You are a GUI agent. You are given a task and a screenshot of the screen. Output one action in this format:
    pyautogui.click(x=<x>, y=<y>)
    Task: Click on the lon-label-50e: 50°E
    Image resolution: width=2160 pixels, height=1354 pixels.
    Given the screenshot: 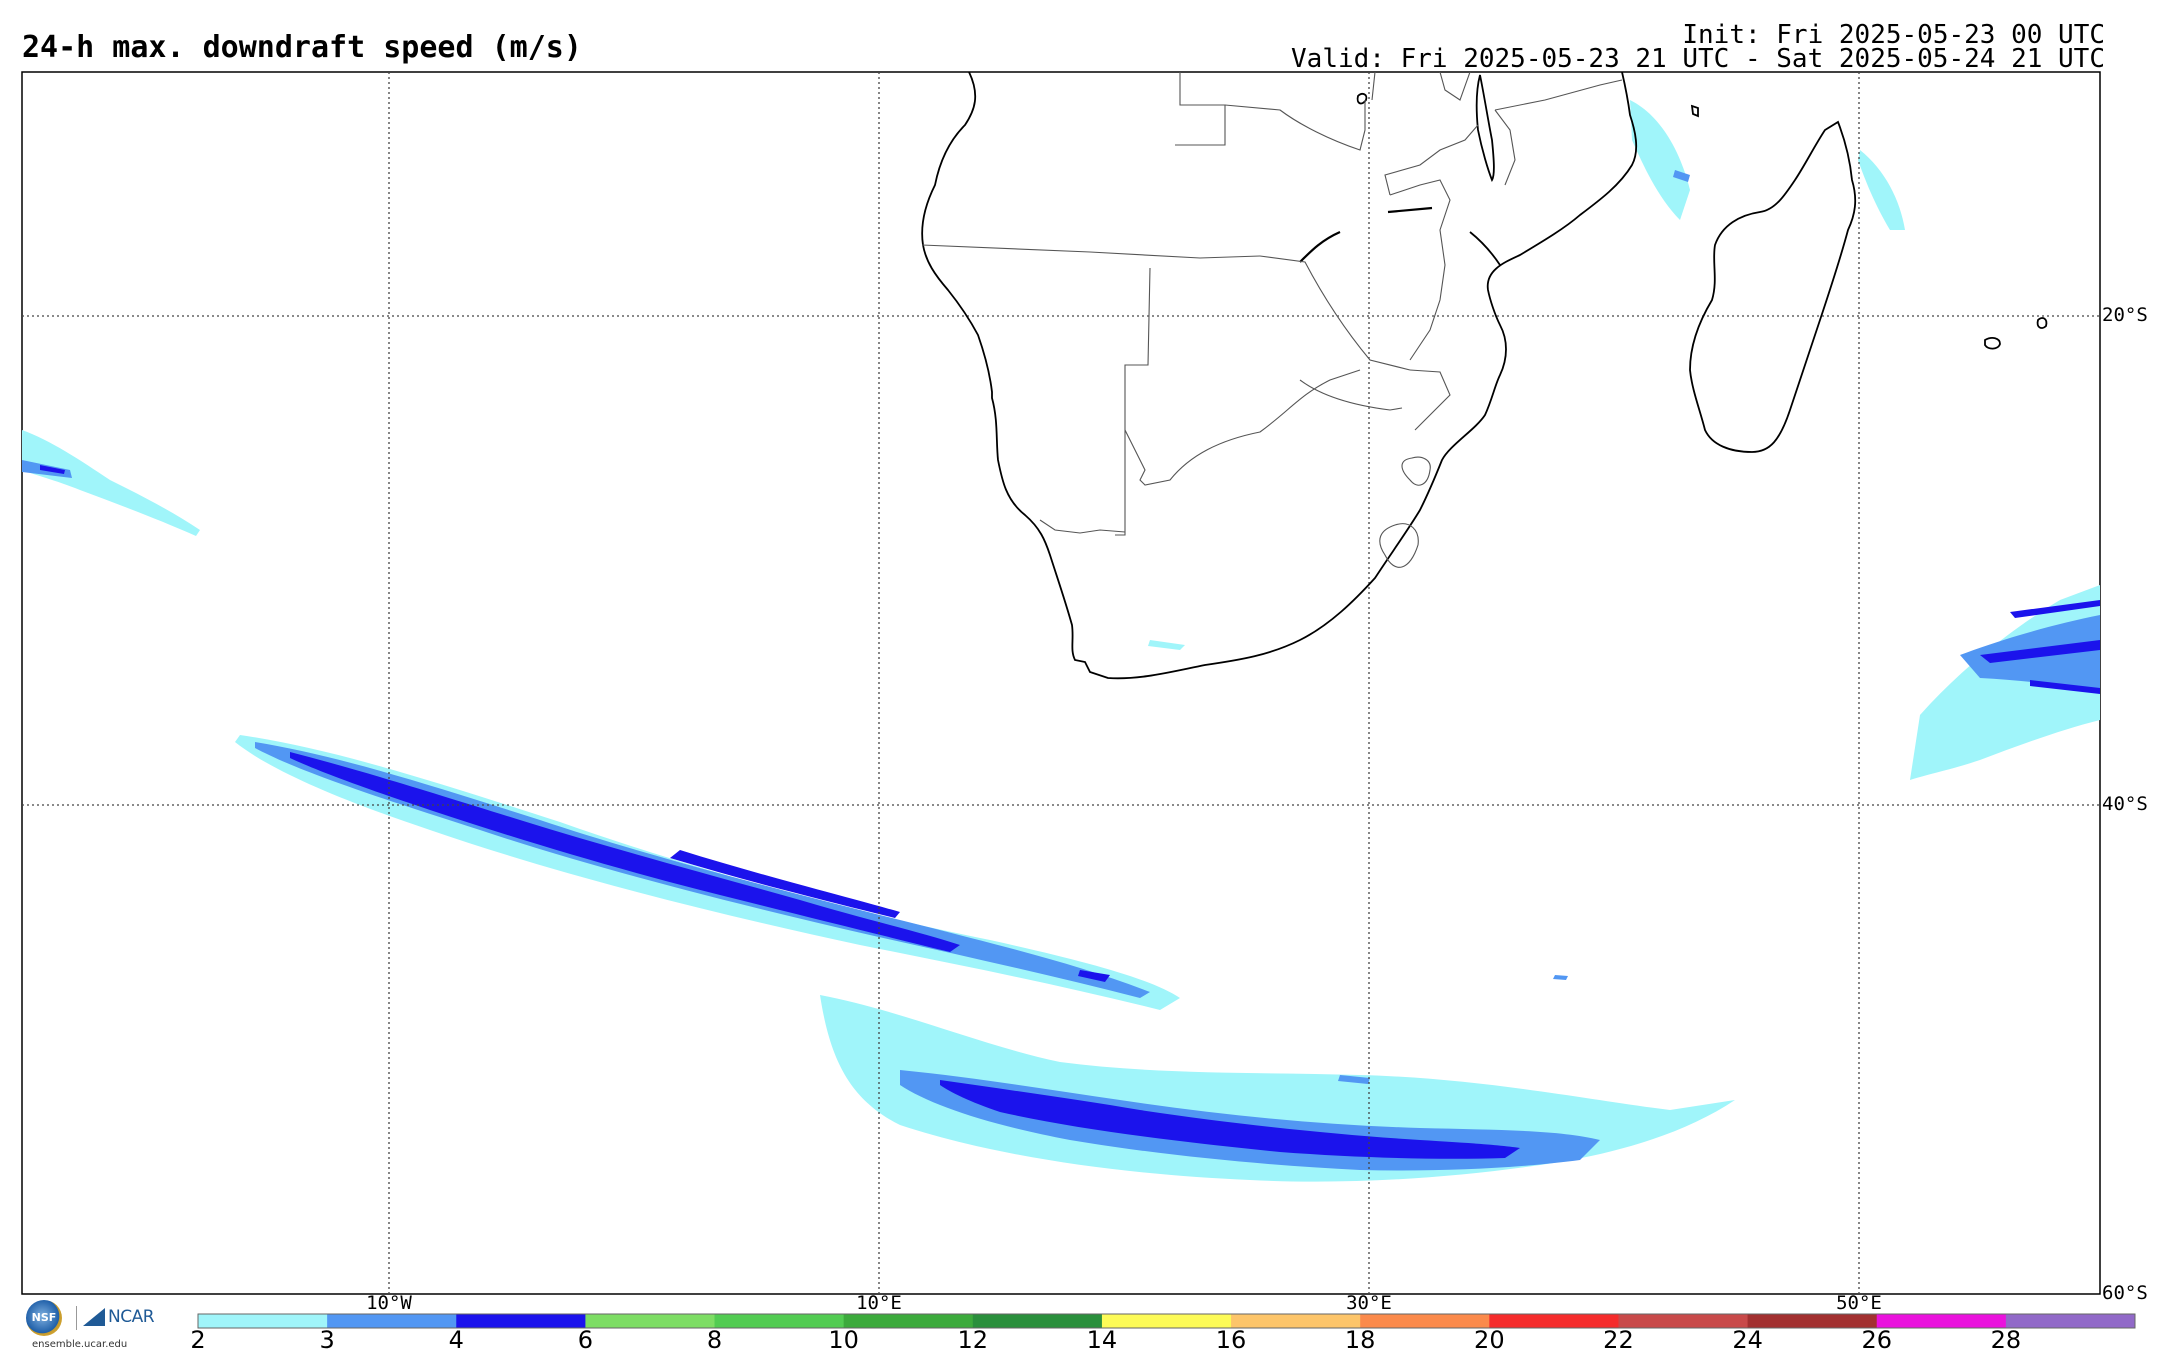 What is the action you would take?
    pyautogui.click(x=1859, y=1303)
    